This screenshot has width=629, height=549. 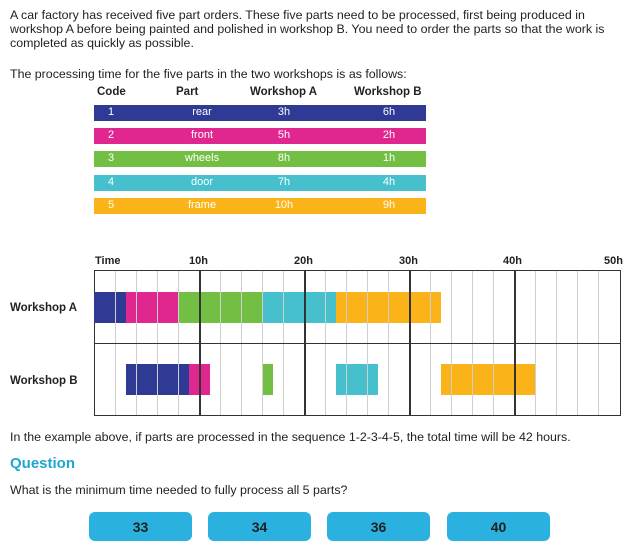 I want to click on cell-code: 1, so click(x=111, y=112).